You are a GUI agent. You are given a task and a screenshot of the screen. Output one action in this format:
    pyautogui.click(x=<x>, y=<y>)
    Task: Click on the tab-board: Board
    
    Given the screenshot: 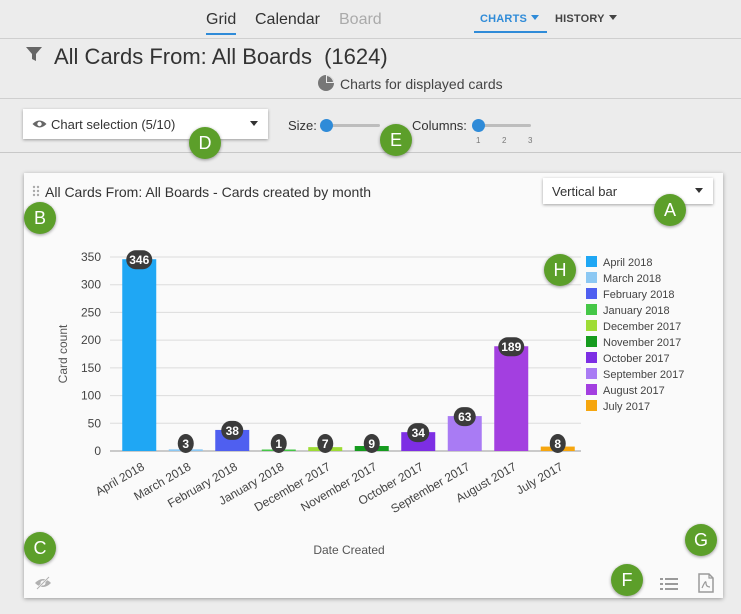 What is the action you would take?
    pyautogui.click(x=360, y=19)
    